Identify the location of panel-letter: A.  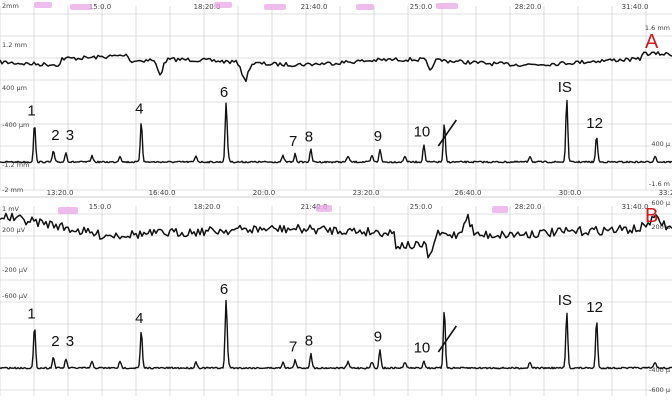
(652, 42).